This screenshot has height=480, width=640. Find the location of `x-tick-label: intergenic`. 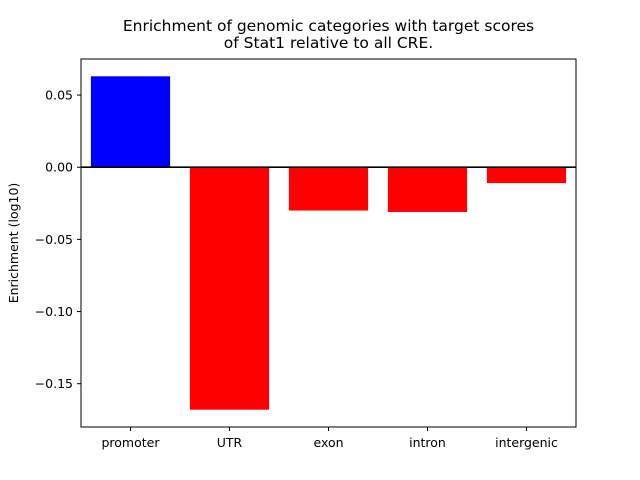

x-tick-label: intergenic is located at coordinates (526, 442).